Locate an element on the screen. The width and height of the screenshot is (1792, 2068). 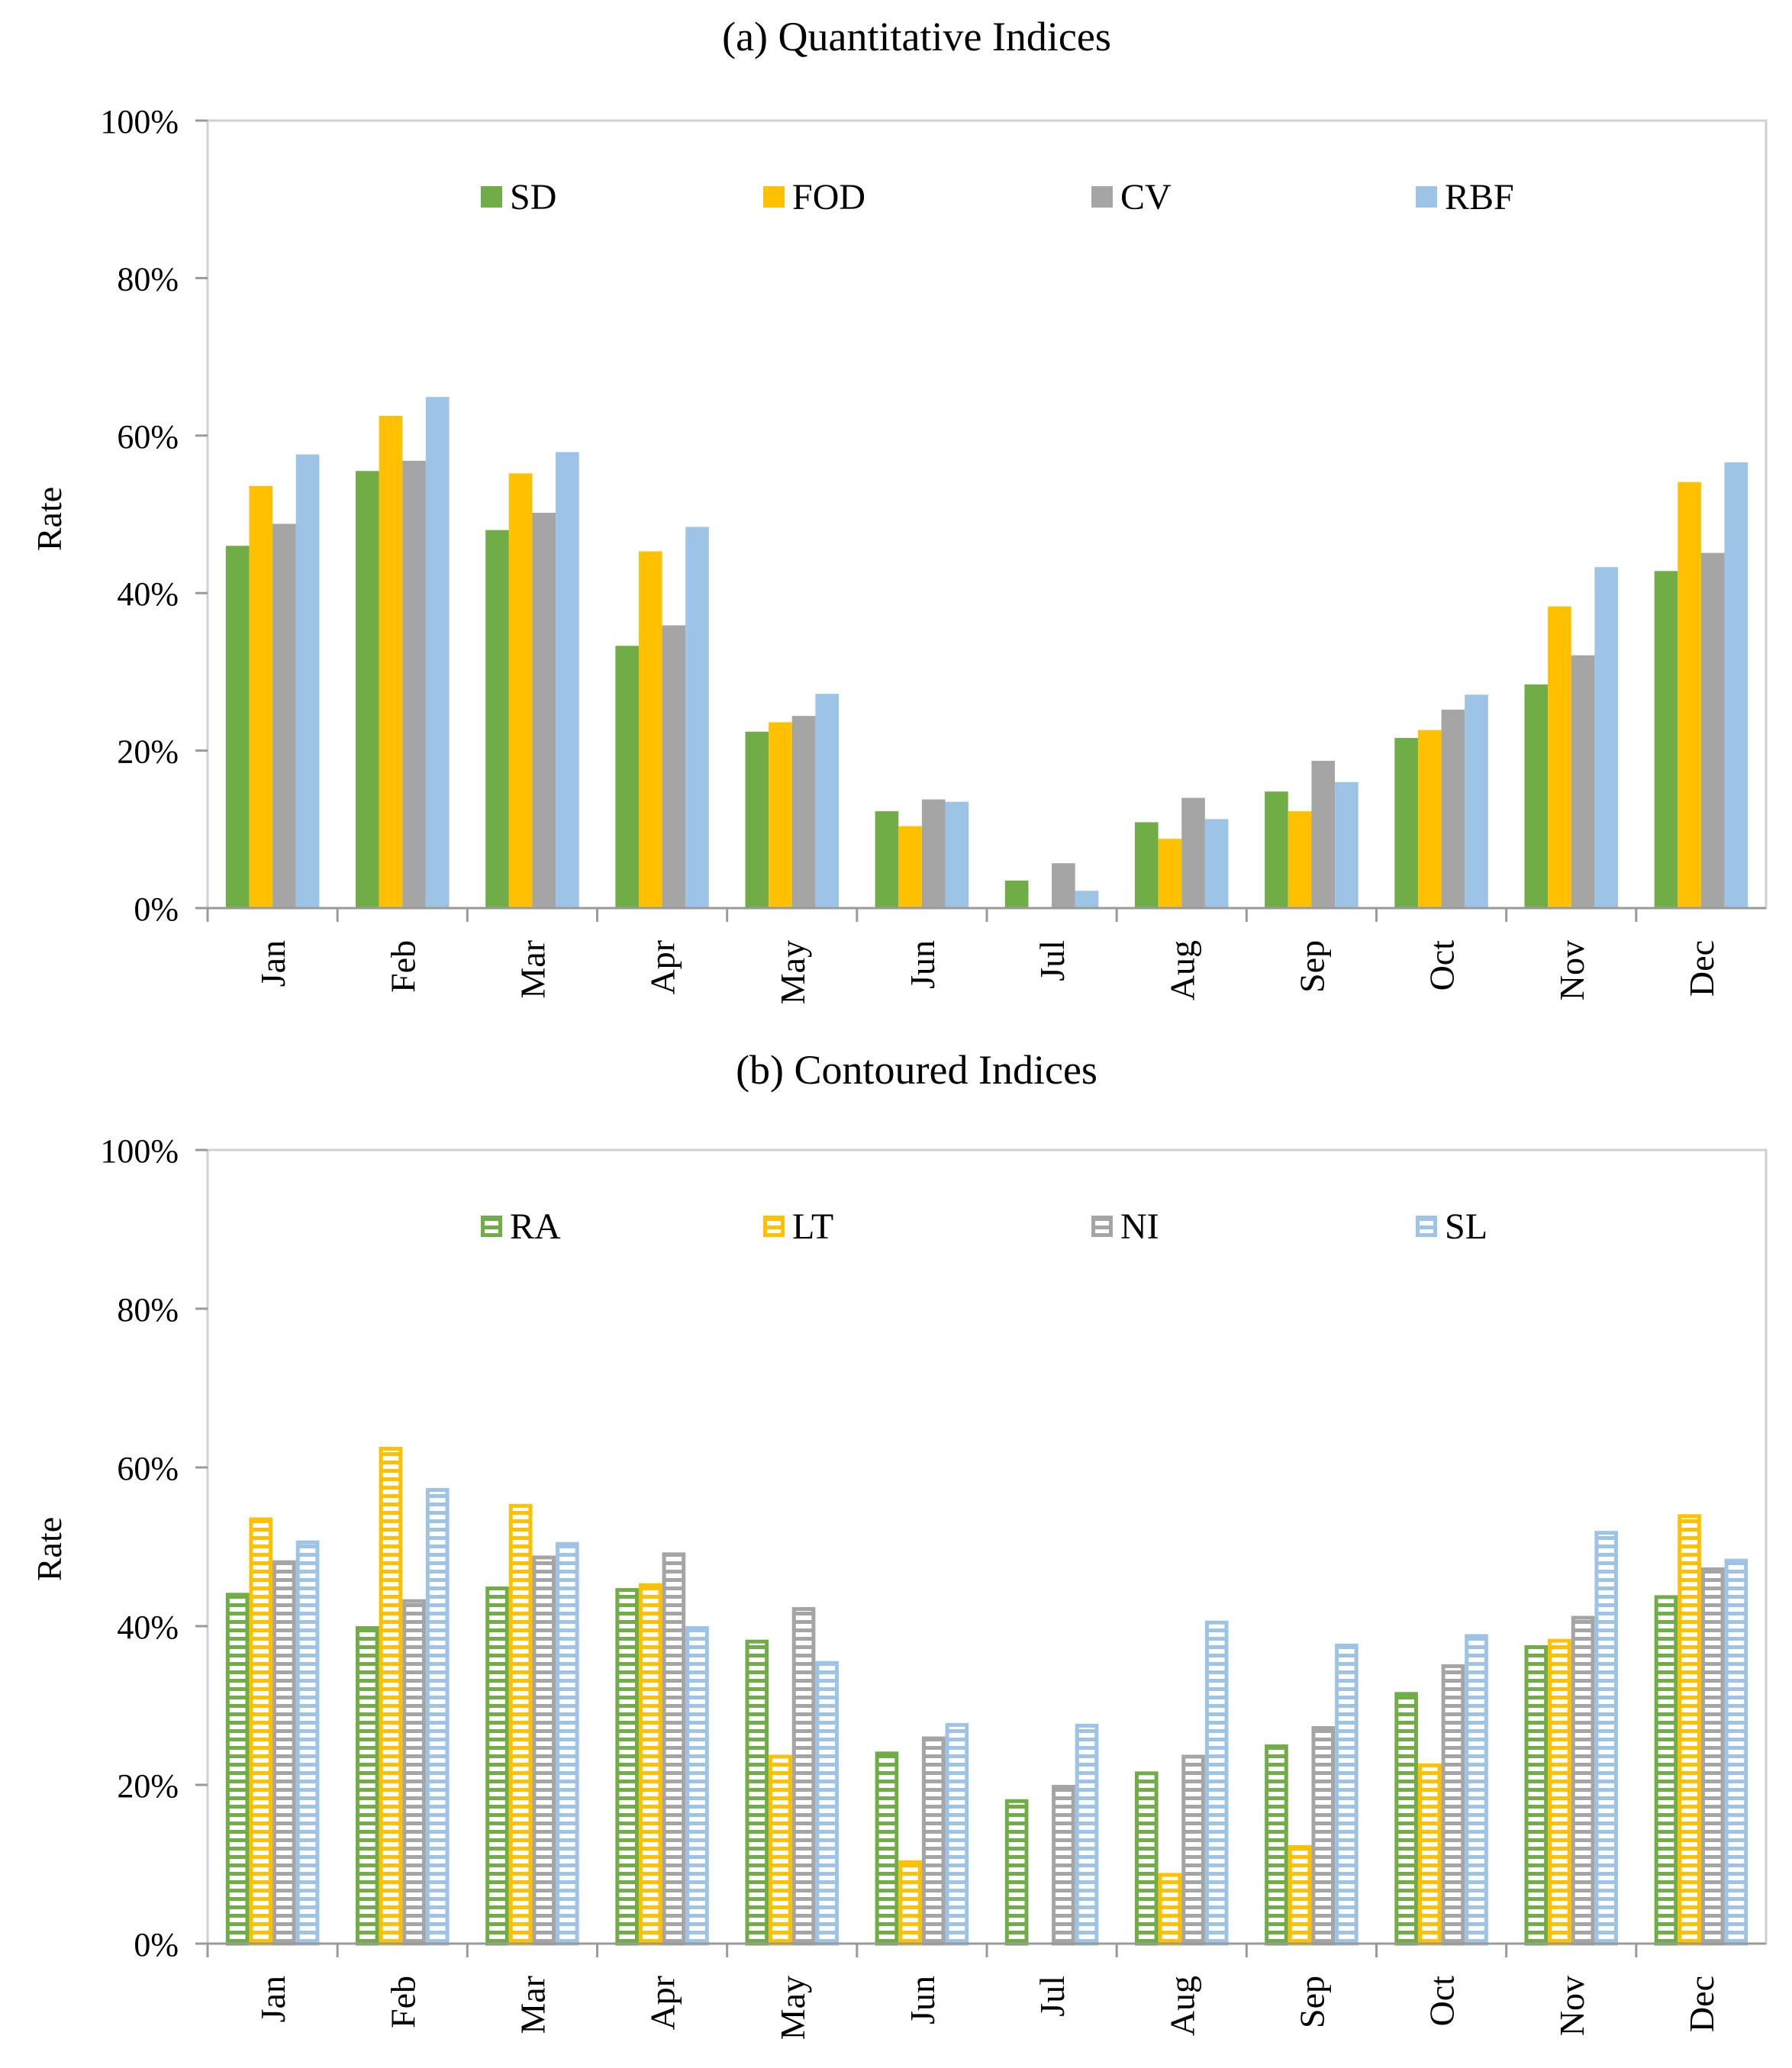
bar-ni-feb is located at coordinates (414, 1772).